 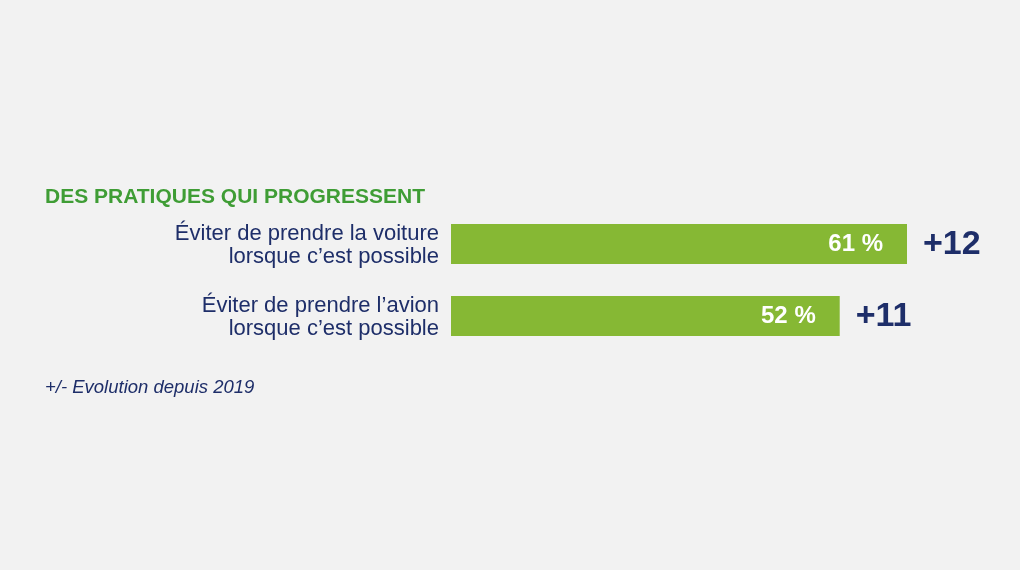 What do you see at coordinates (788, 314) in the screenshot?
I see `data-label: 52 %` at bounding box center [788, 314].